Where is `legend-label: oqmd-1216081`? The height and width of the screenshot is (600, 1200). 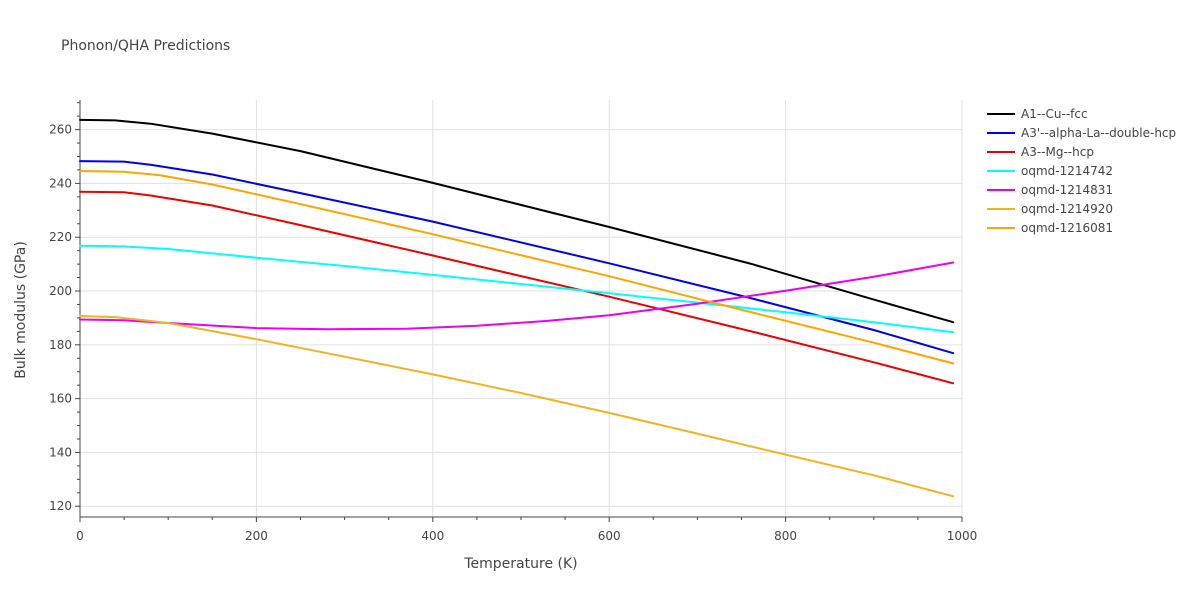
legend-label: oqmd-1216081 is located at coordinates (1067, 228).